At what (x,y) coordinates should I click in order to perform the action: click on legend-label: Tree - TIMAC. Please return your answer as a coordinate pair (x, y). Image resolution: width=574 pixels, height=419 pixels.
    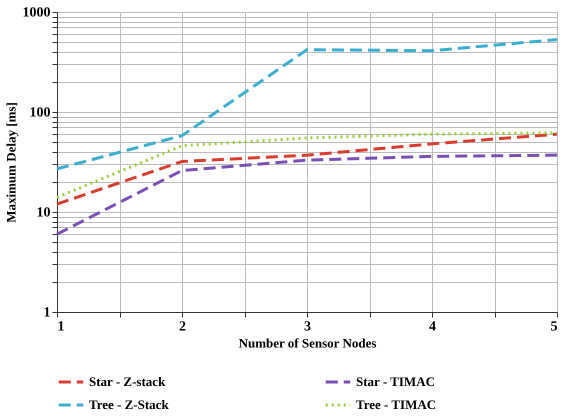
    Looking at the image, I should click on (396, 404).